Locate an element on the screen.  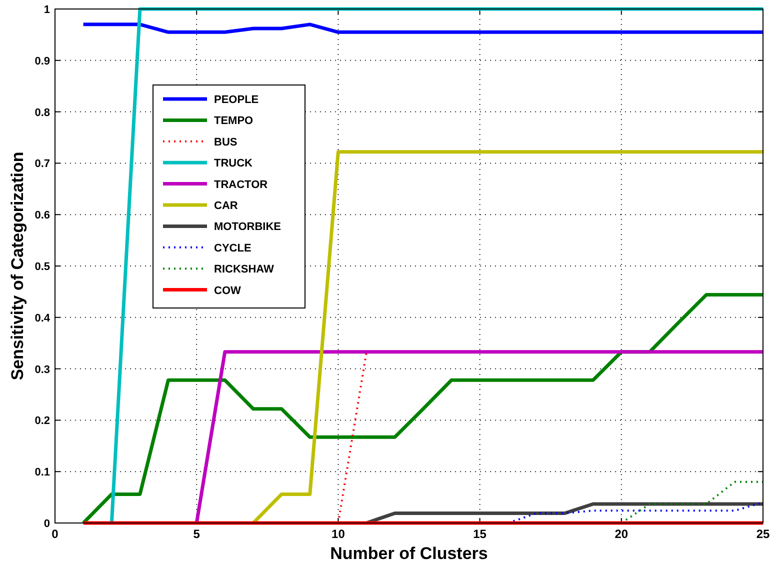
legend-label: BUS is located at coordinates (226, 142).